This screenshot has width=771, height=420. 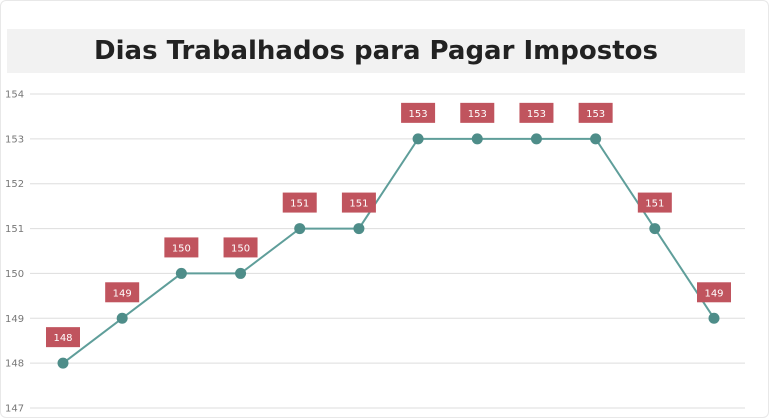 I want to click on chart-title: Dias Trabalhados para Pagar Impostos, so click(x=376, y=51).